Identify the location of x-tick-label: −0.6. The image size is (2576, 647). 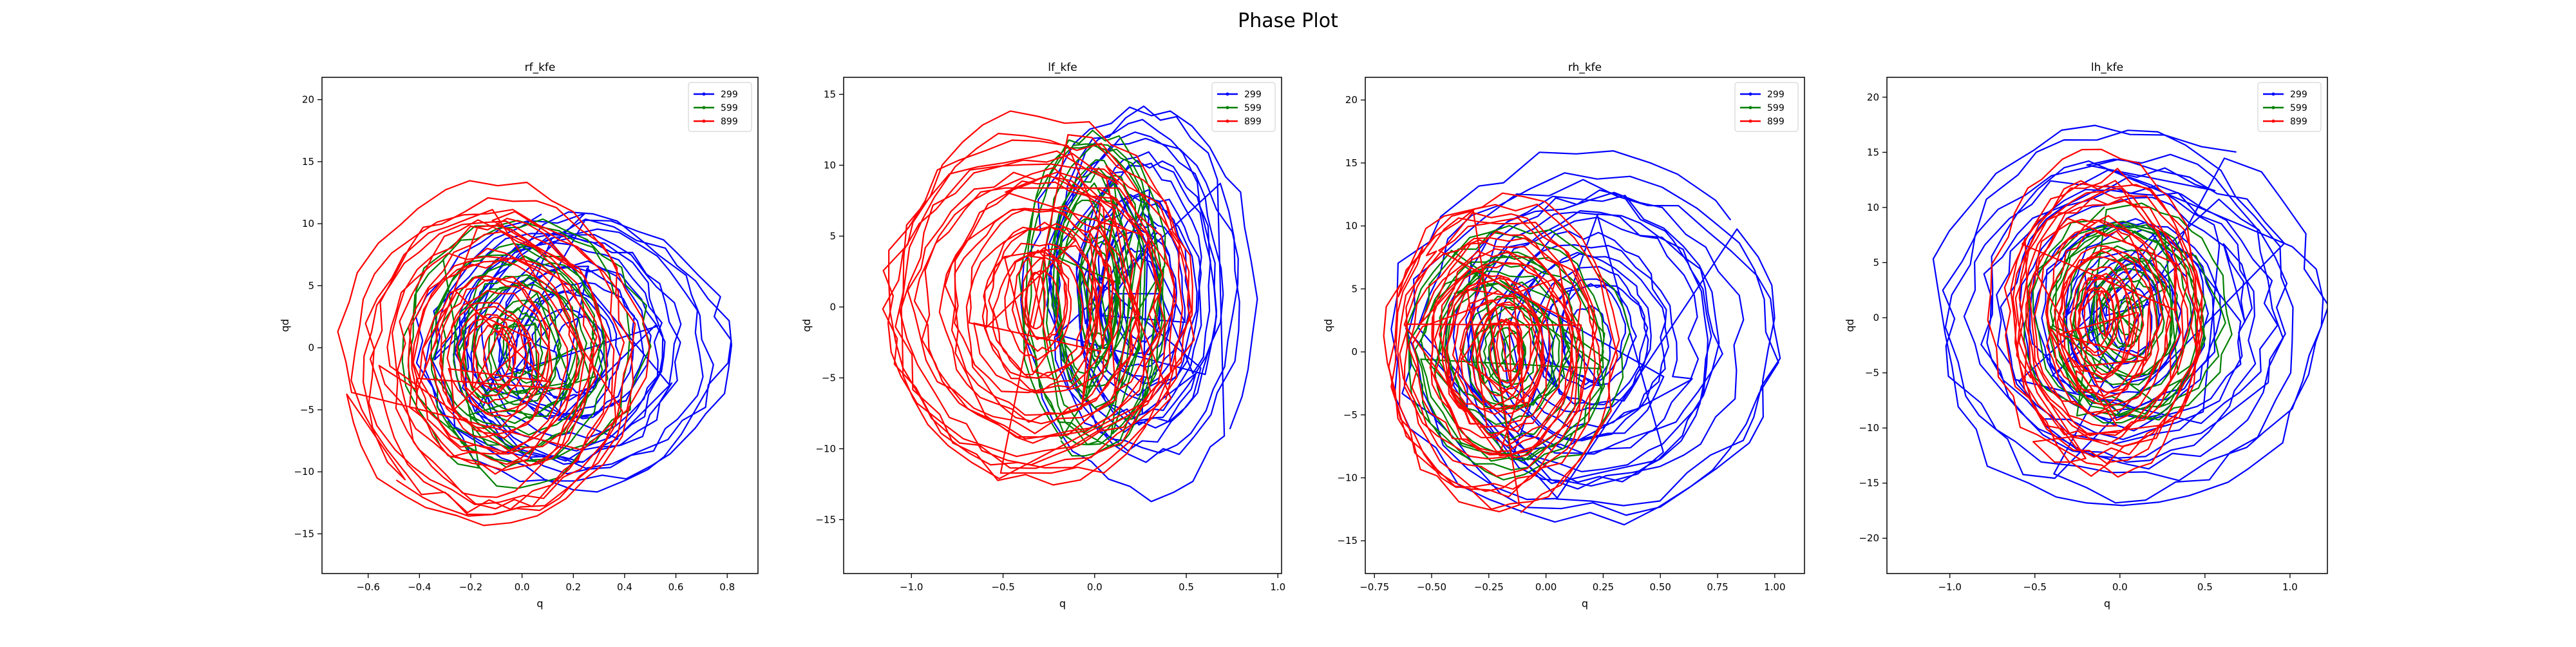
(367, 587).